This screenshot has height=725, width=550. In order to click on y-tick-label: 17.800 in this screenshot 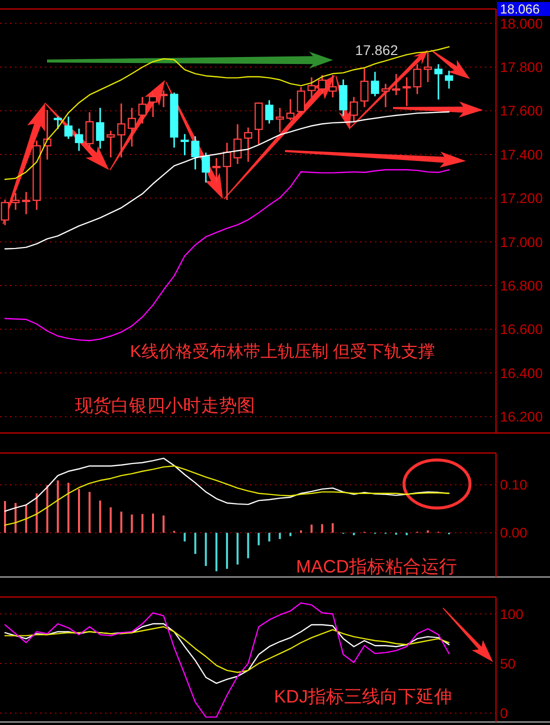, I will do `click(522, 67)`.